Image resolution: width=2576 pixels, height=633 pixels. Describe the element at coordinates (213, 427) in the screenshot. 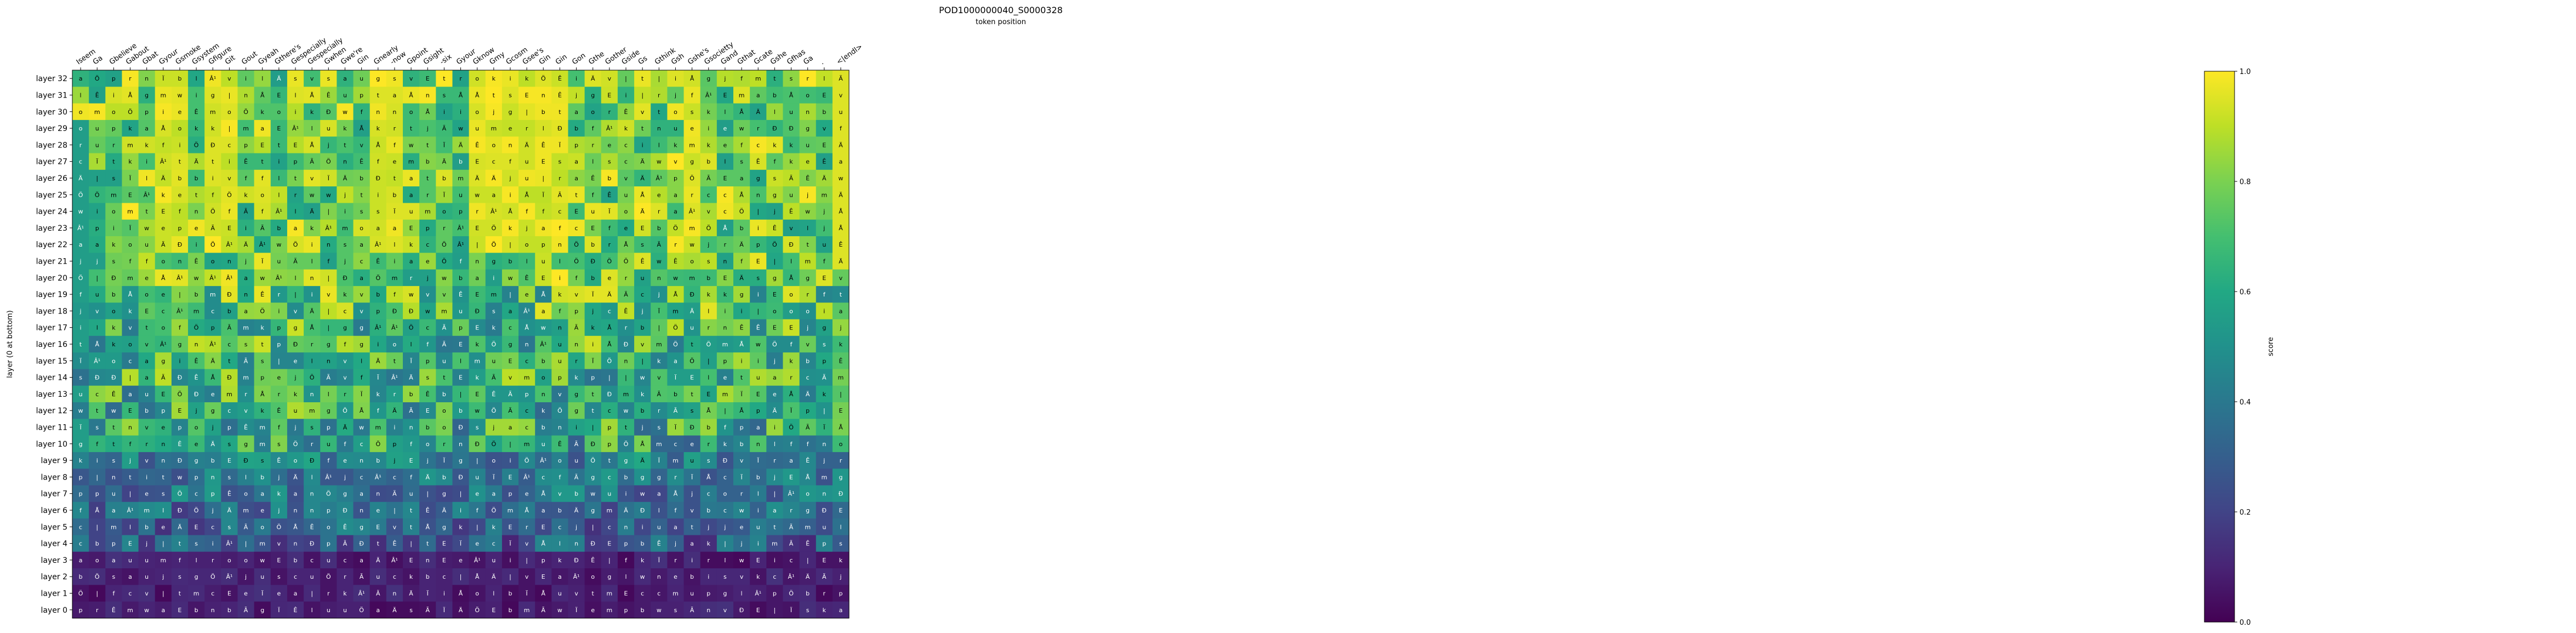

I see `cell-label: j` at that location.